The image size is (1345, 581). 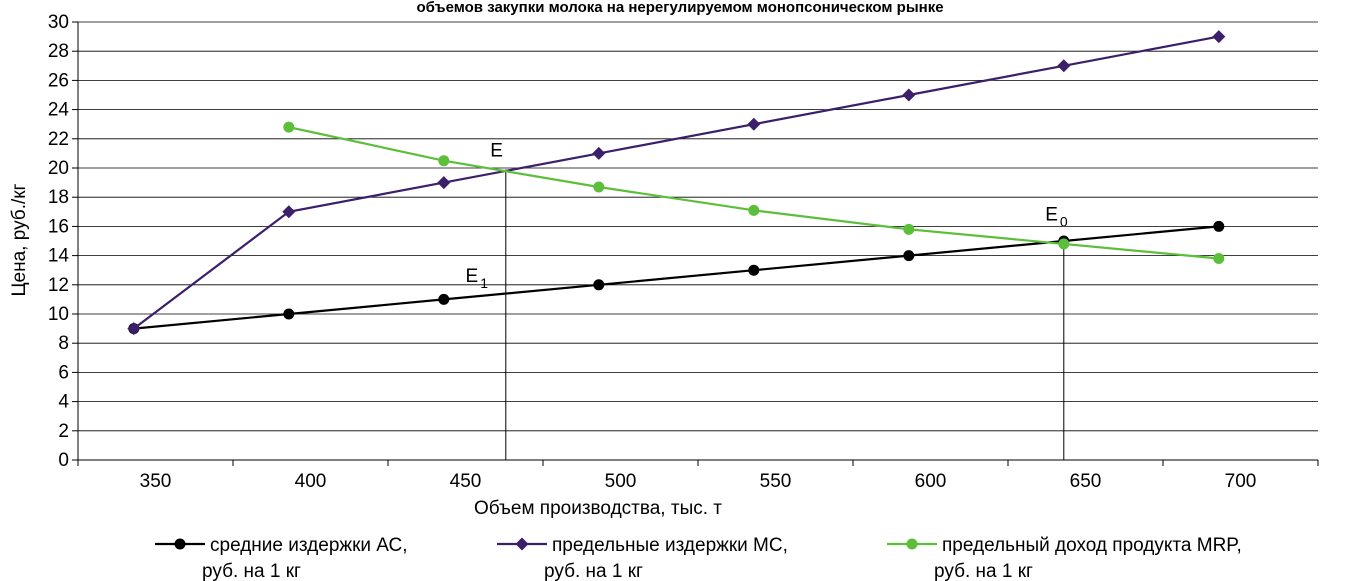 I want to click on y-tick-label-26: 26, so click(x=58, y=80).